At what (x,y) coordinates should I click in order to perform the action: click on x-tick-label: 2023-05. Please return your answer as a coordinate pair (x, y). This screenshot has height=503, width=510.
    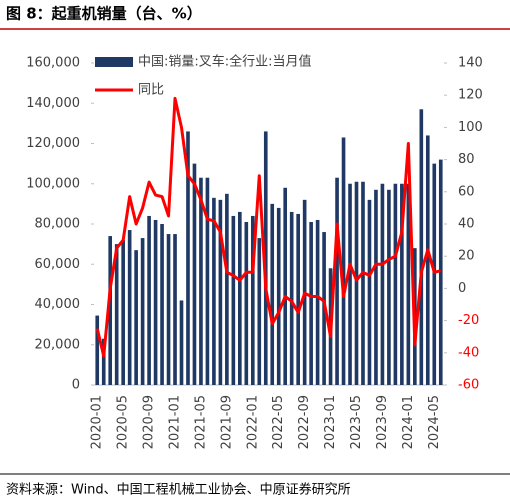
    Looking at the image, I should click on (356, 422).